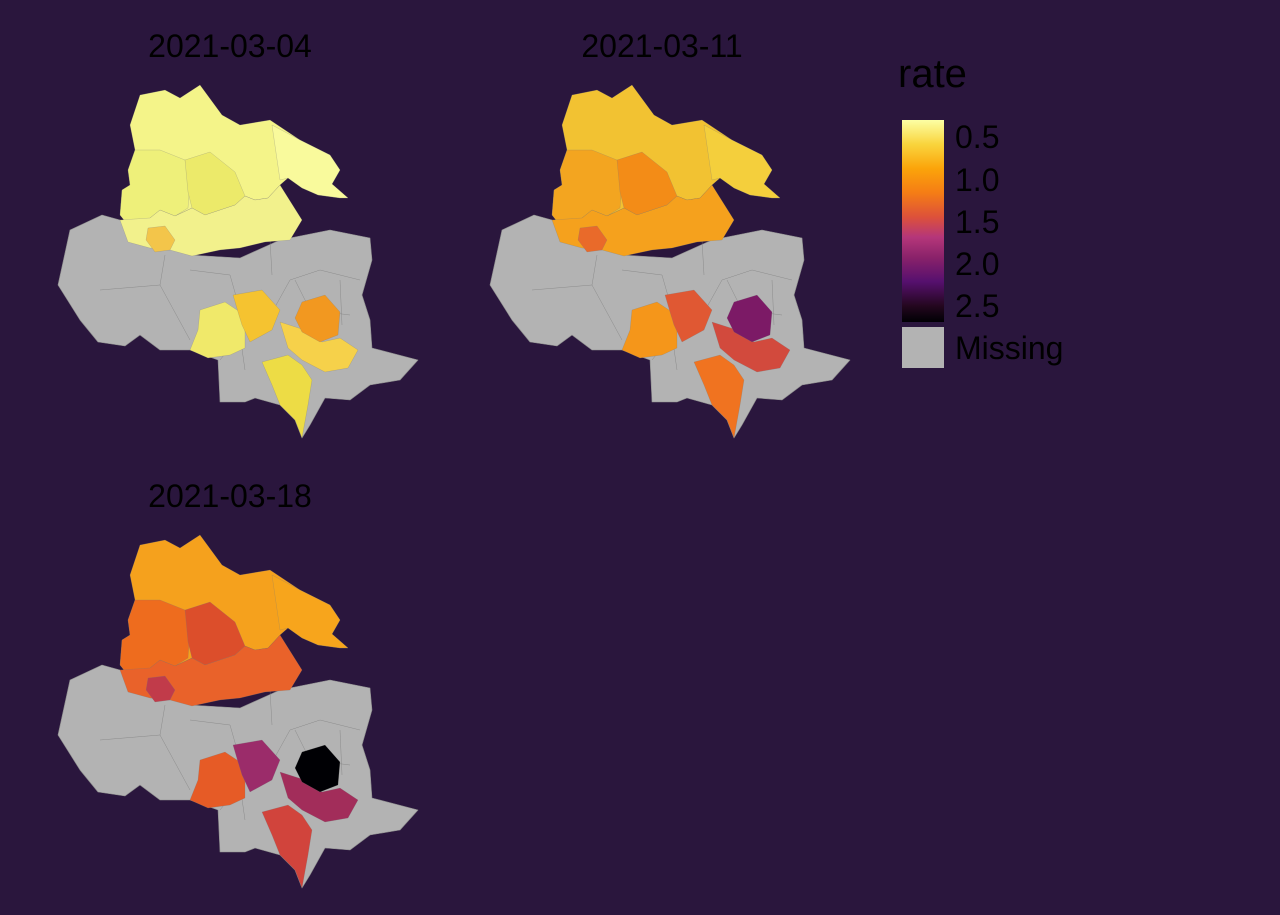 The height and width of the screenshot is (915, 1280). Describe the element at coordinates (932, 74) in the screenshot. I see `legend-title: rate` at that location.